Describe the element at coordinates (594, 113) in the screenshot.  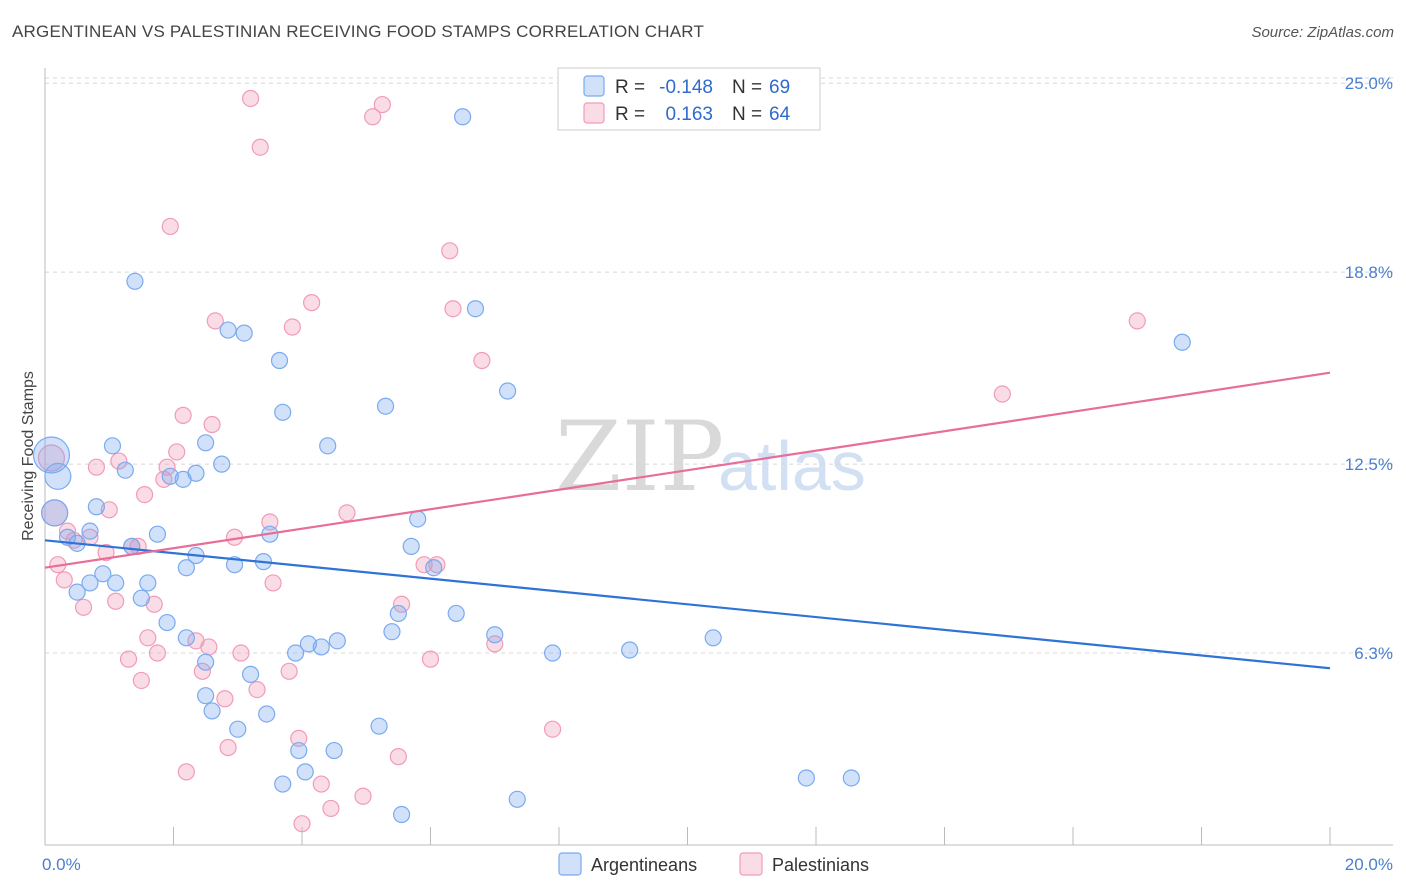
I see `legend-swatch-palestinians` at that location.